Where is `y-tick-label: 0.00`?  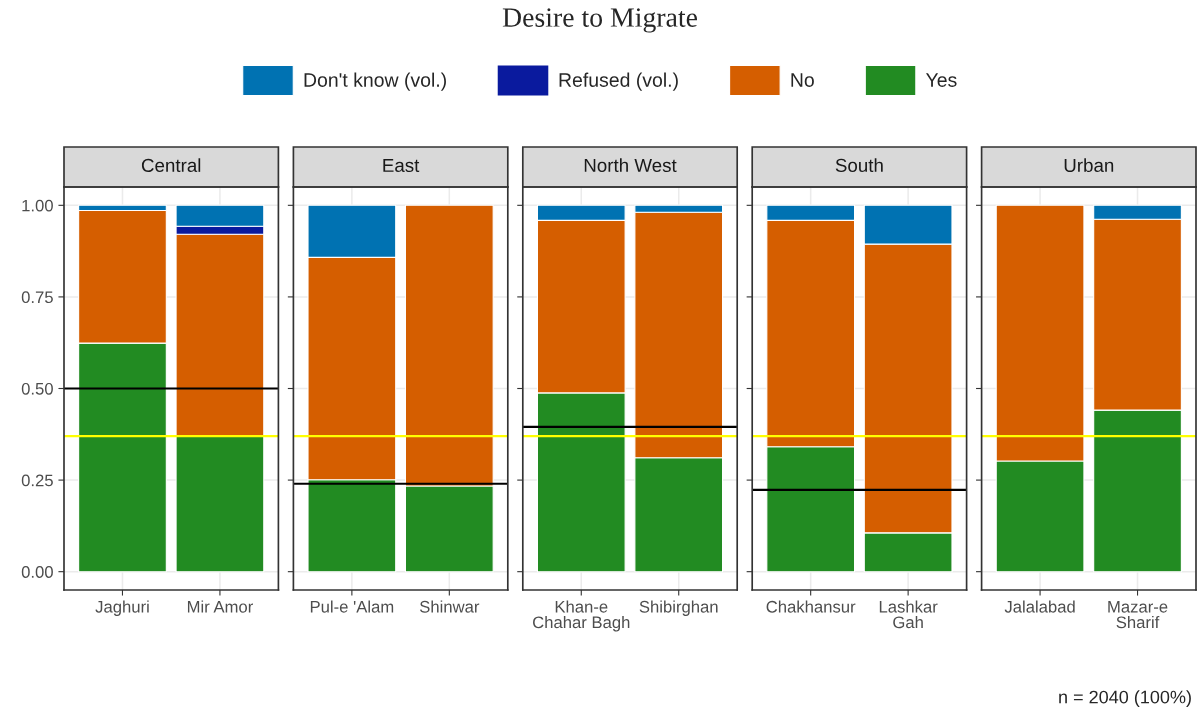 y-tick-label: 0.00 is located at coordinates (37, 572).